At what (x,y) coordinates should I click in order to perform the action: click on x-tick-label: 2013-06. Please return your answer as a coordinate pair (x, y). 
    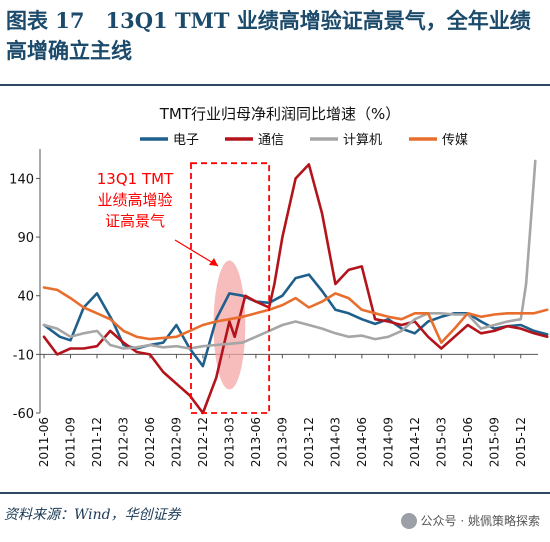
    Looking at the image, I should click on (256, 442).